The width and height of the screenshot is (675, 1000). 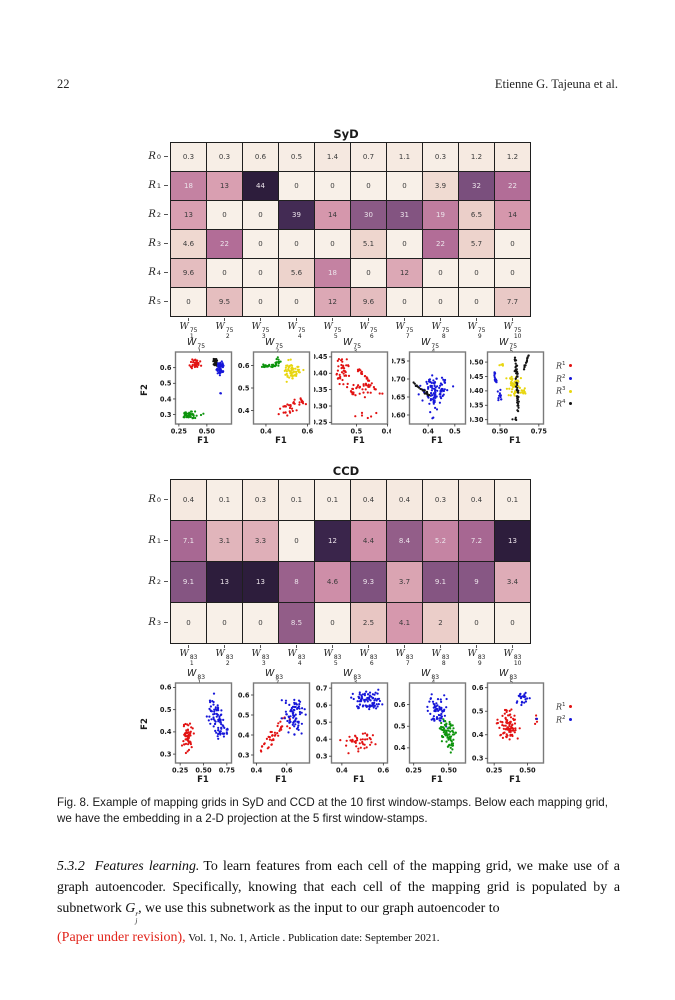 What do you see at coordinates (440, 541) in the screenshot?
I see `heatmap-cell: 5.2` at bounding box center [440, 541].